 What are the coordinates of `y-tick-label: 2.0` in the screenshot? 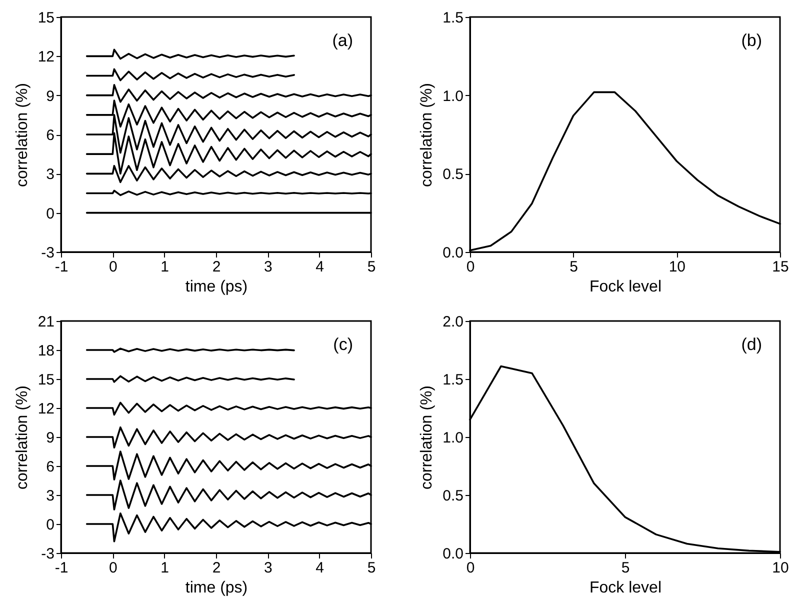 It's located at (453, 322).